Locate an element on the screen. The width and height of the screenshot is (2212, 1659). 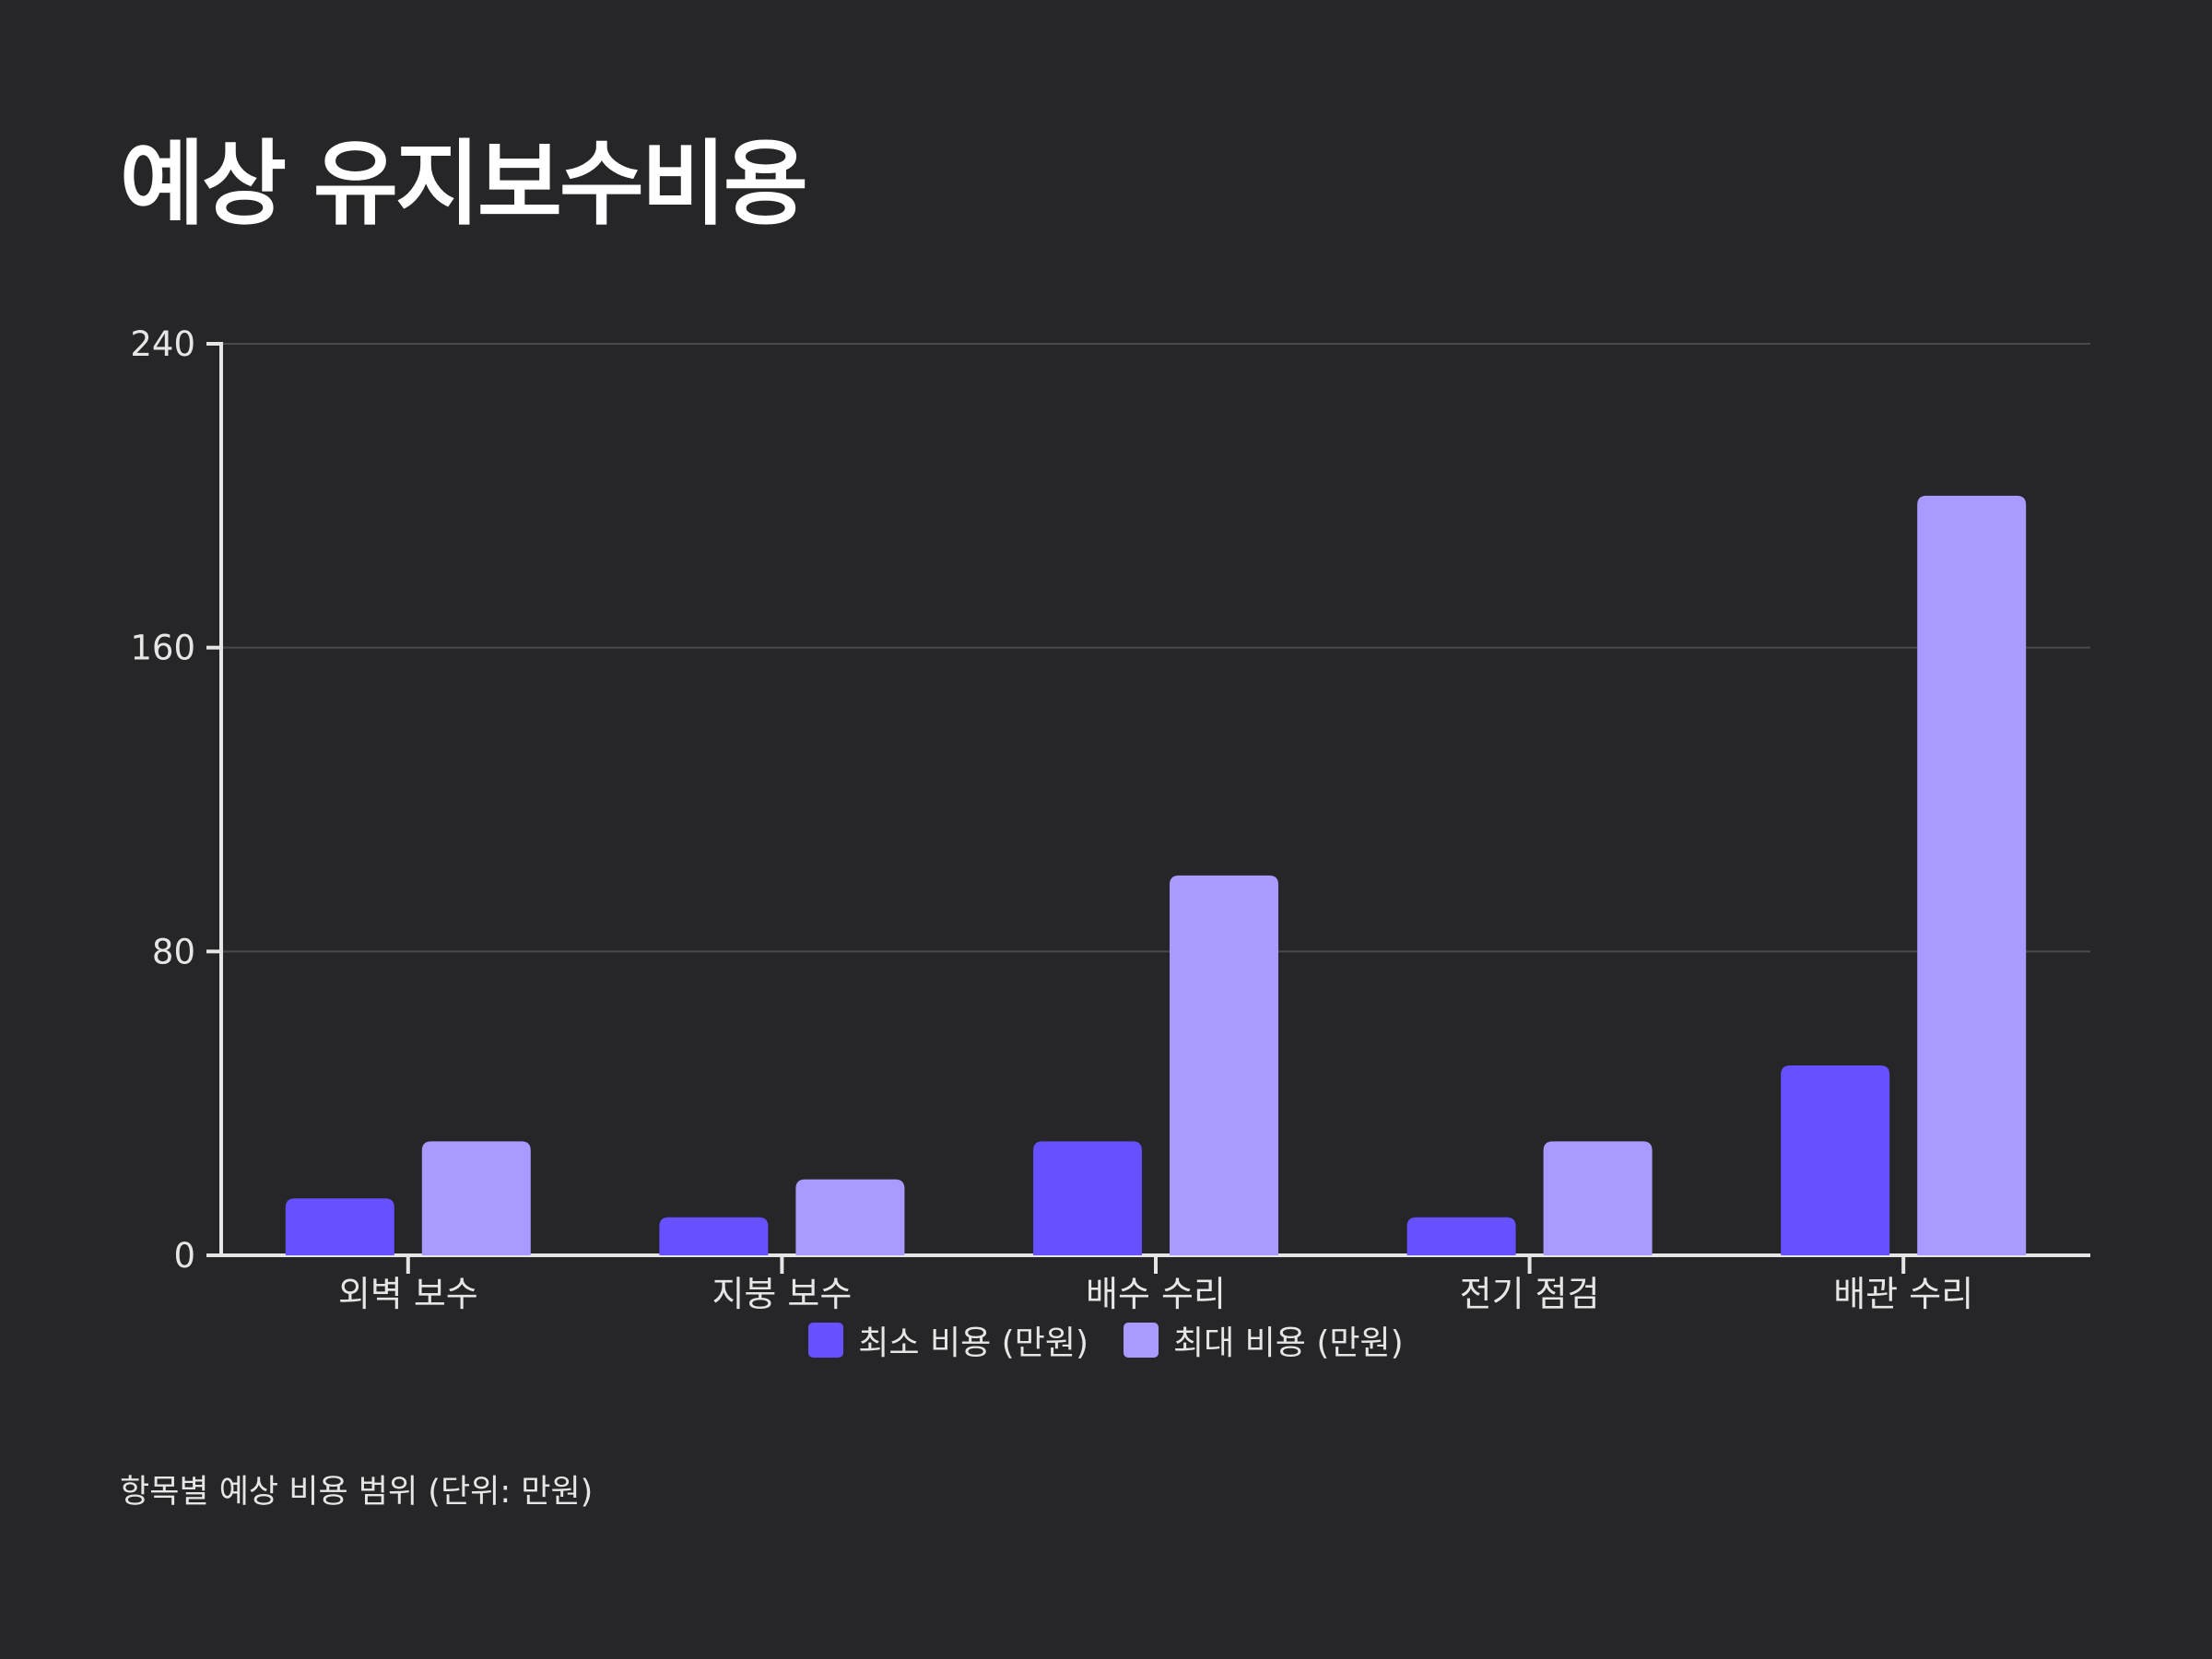
x-tick-label: 전기 점검 is located at coordinates (1530, 1294).